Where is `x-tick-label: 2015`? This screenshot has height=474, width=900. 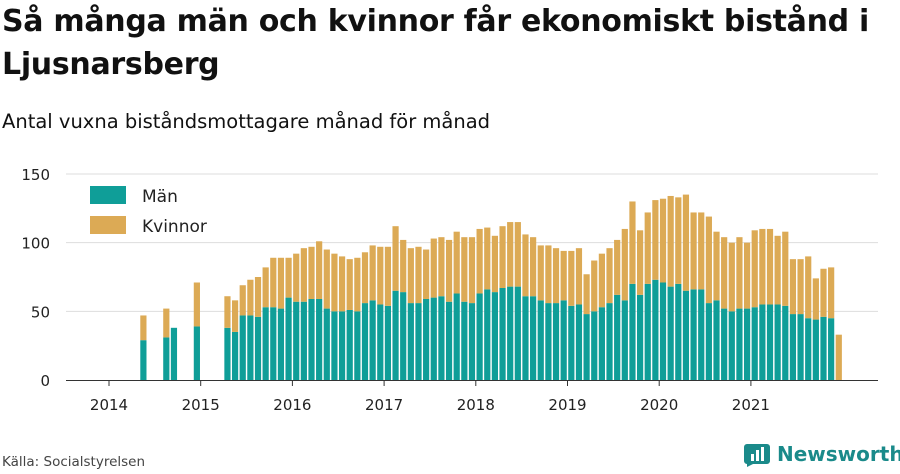
x-tick-label: 2015 is located at coordinates (201, 405).